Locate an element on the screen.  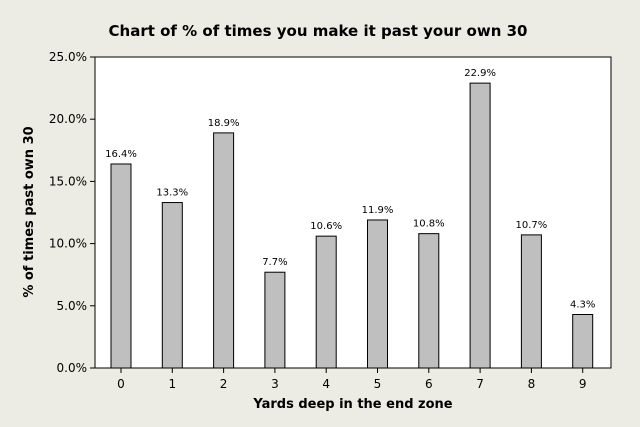
x-tick-label: 7 is located at coordinates (480, 384).